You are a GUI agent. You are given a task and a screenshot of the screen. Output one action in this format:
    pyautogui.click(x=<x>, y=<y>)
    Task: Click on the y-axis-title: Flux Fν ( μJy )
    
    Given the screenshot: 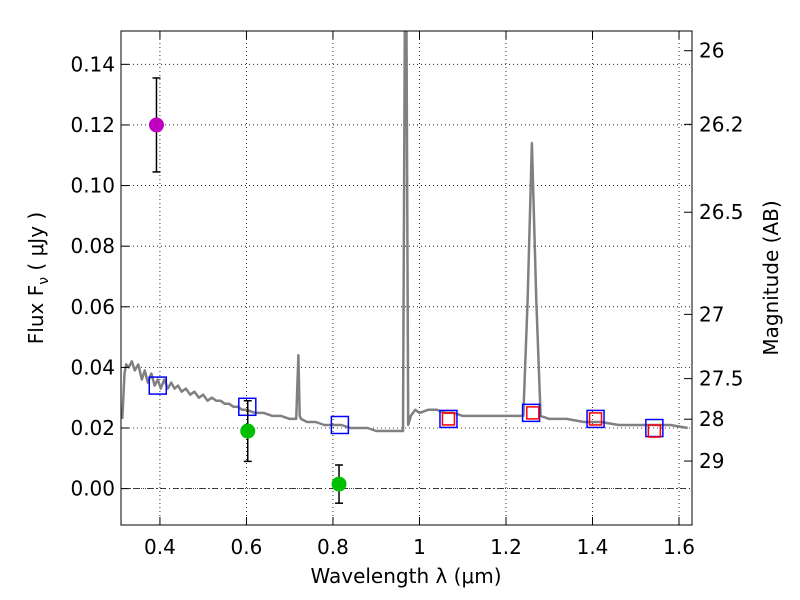 What is the action you would take?
    pyautogui.click(x=38, y=278)
    